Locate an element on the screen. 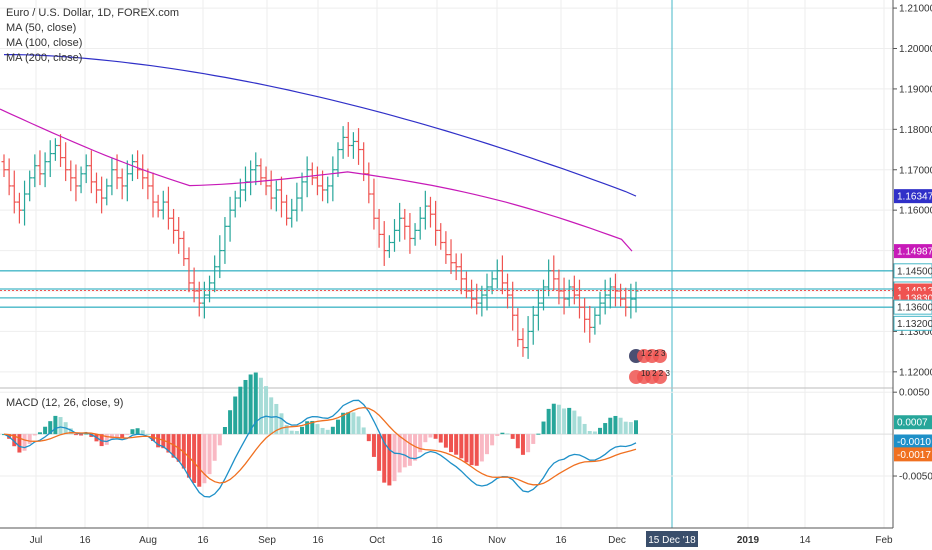  horizontal-levels is located at coordinates (446, 289).